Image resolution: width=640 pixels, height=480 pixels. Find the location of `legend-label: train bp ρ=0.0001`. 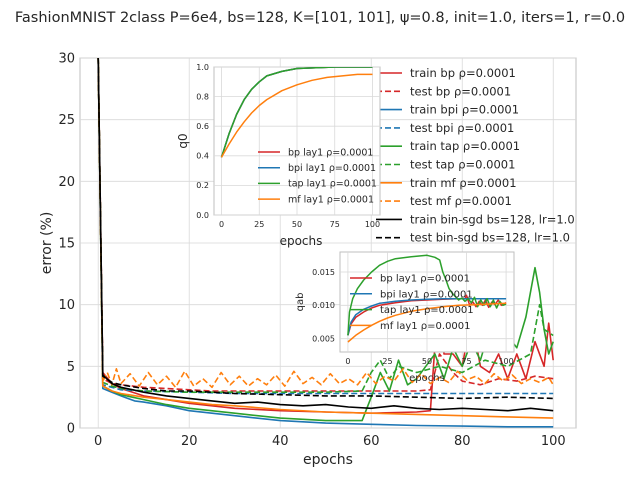

legend-label: train bp ρ=0.0001 is located at coordinates (463, 73).